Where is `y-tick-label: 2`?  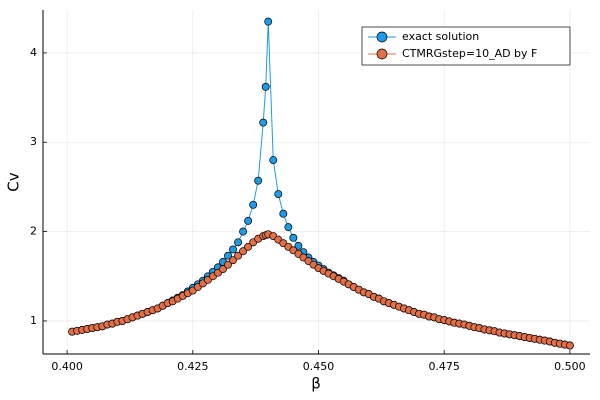
y-tick-label: 2 is located at coordinates (33, 231).